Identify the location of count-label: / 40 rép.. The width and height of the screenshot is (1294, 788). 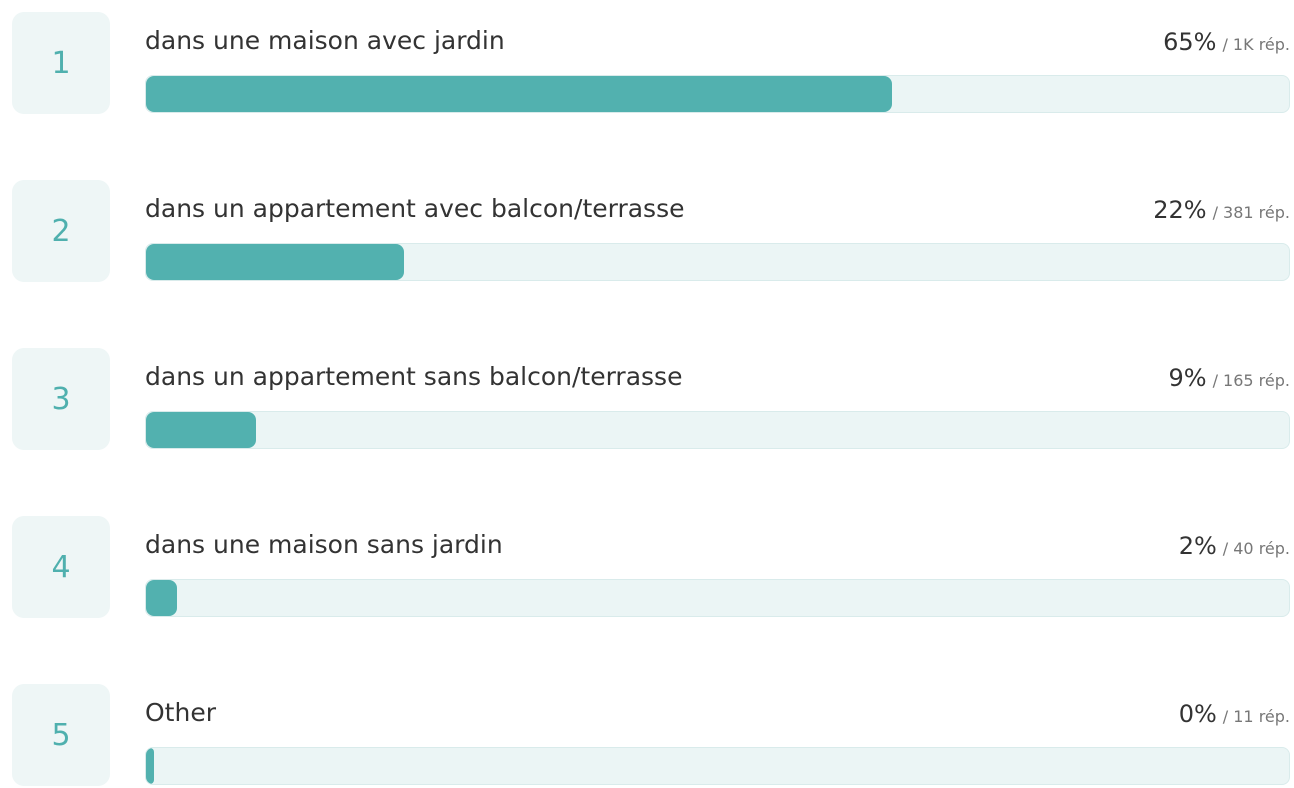
(1256, 548).